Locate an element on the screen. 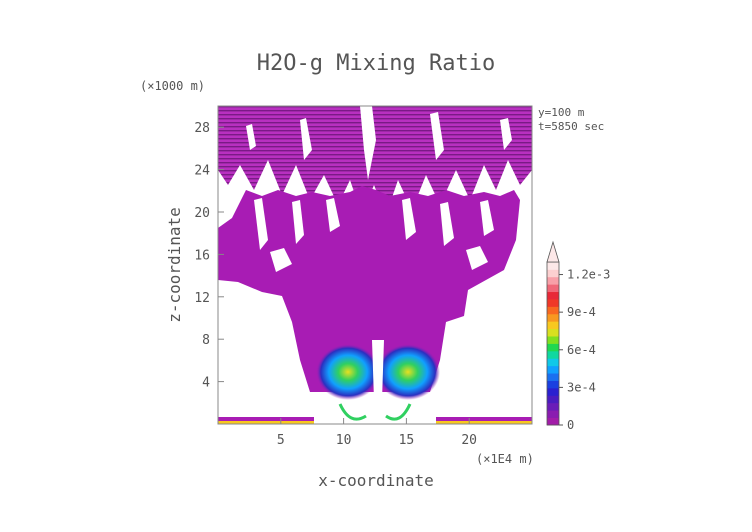 The image size is (752, 532). surface-center-left is located at coordinates (352, 412).